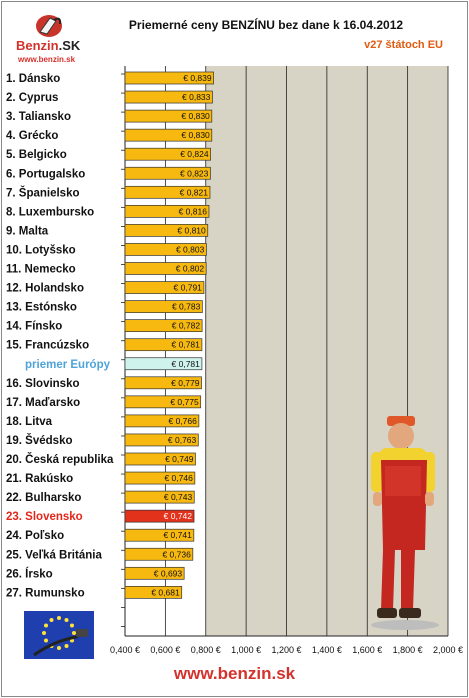  What do you see at coordinates (195, 116) in the screenshot?
I see `value-label-2: € 0,830` at bounding box center [195, 116].